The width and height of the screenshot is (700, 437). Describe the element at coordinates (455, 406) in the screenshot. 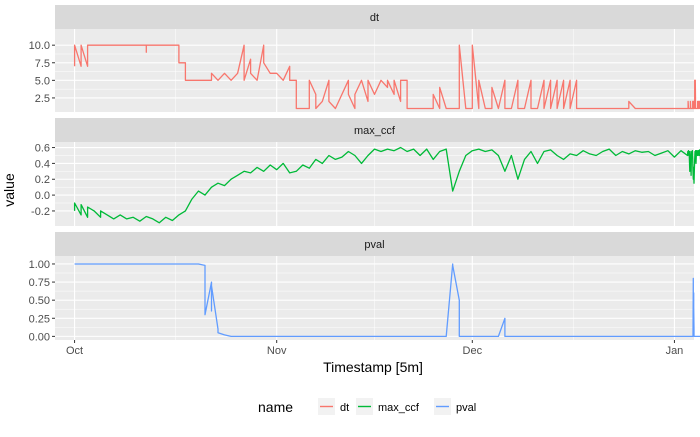

I see `legend-item-pval: pval` at that location.